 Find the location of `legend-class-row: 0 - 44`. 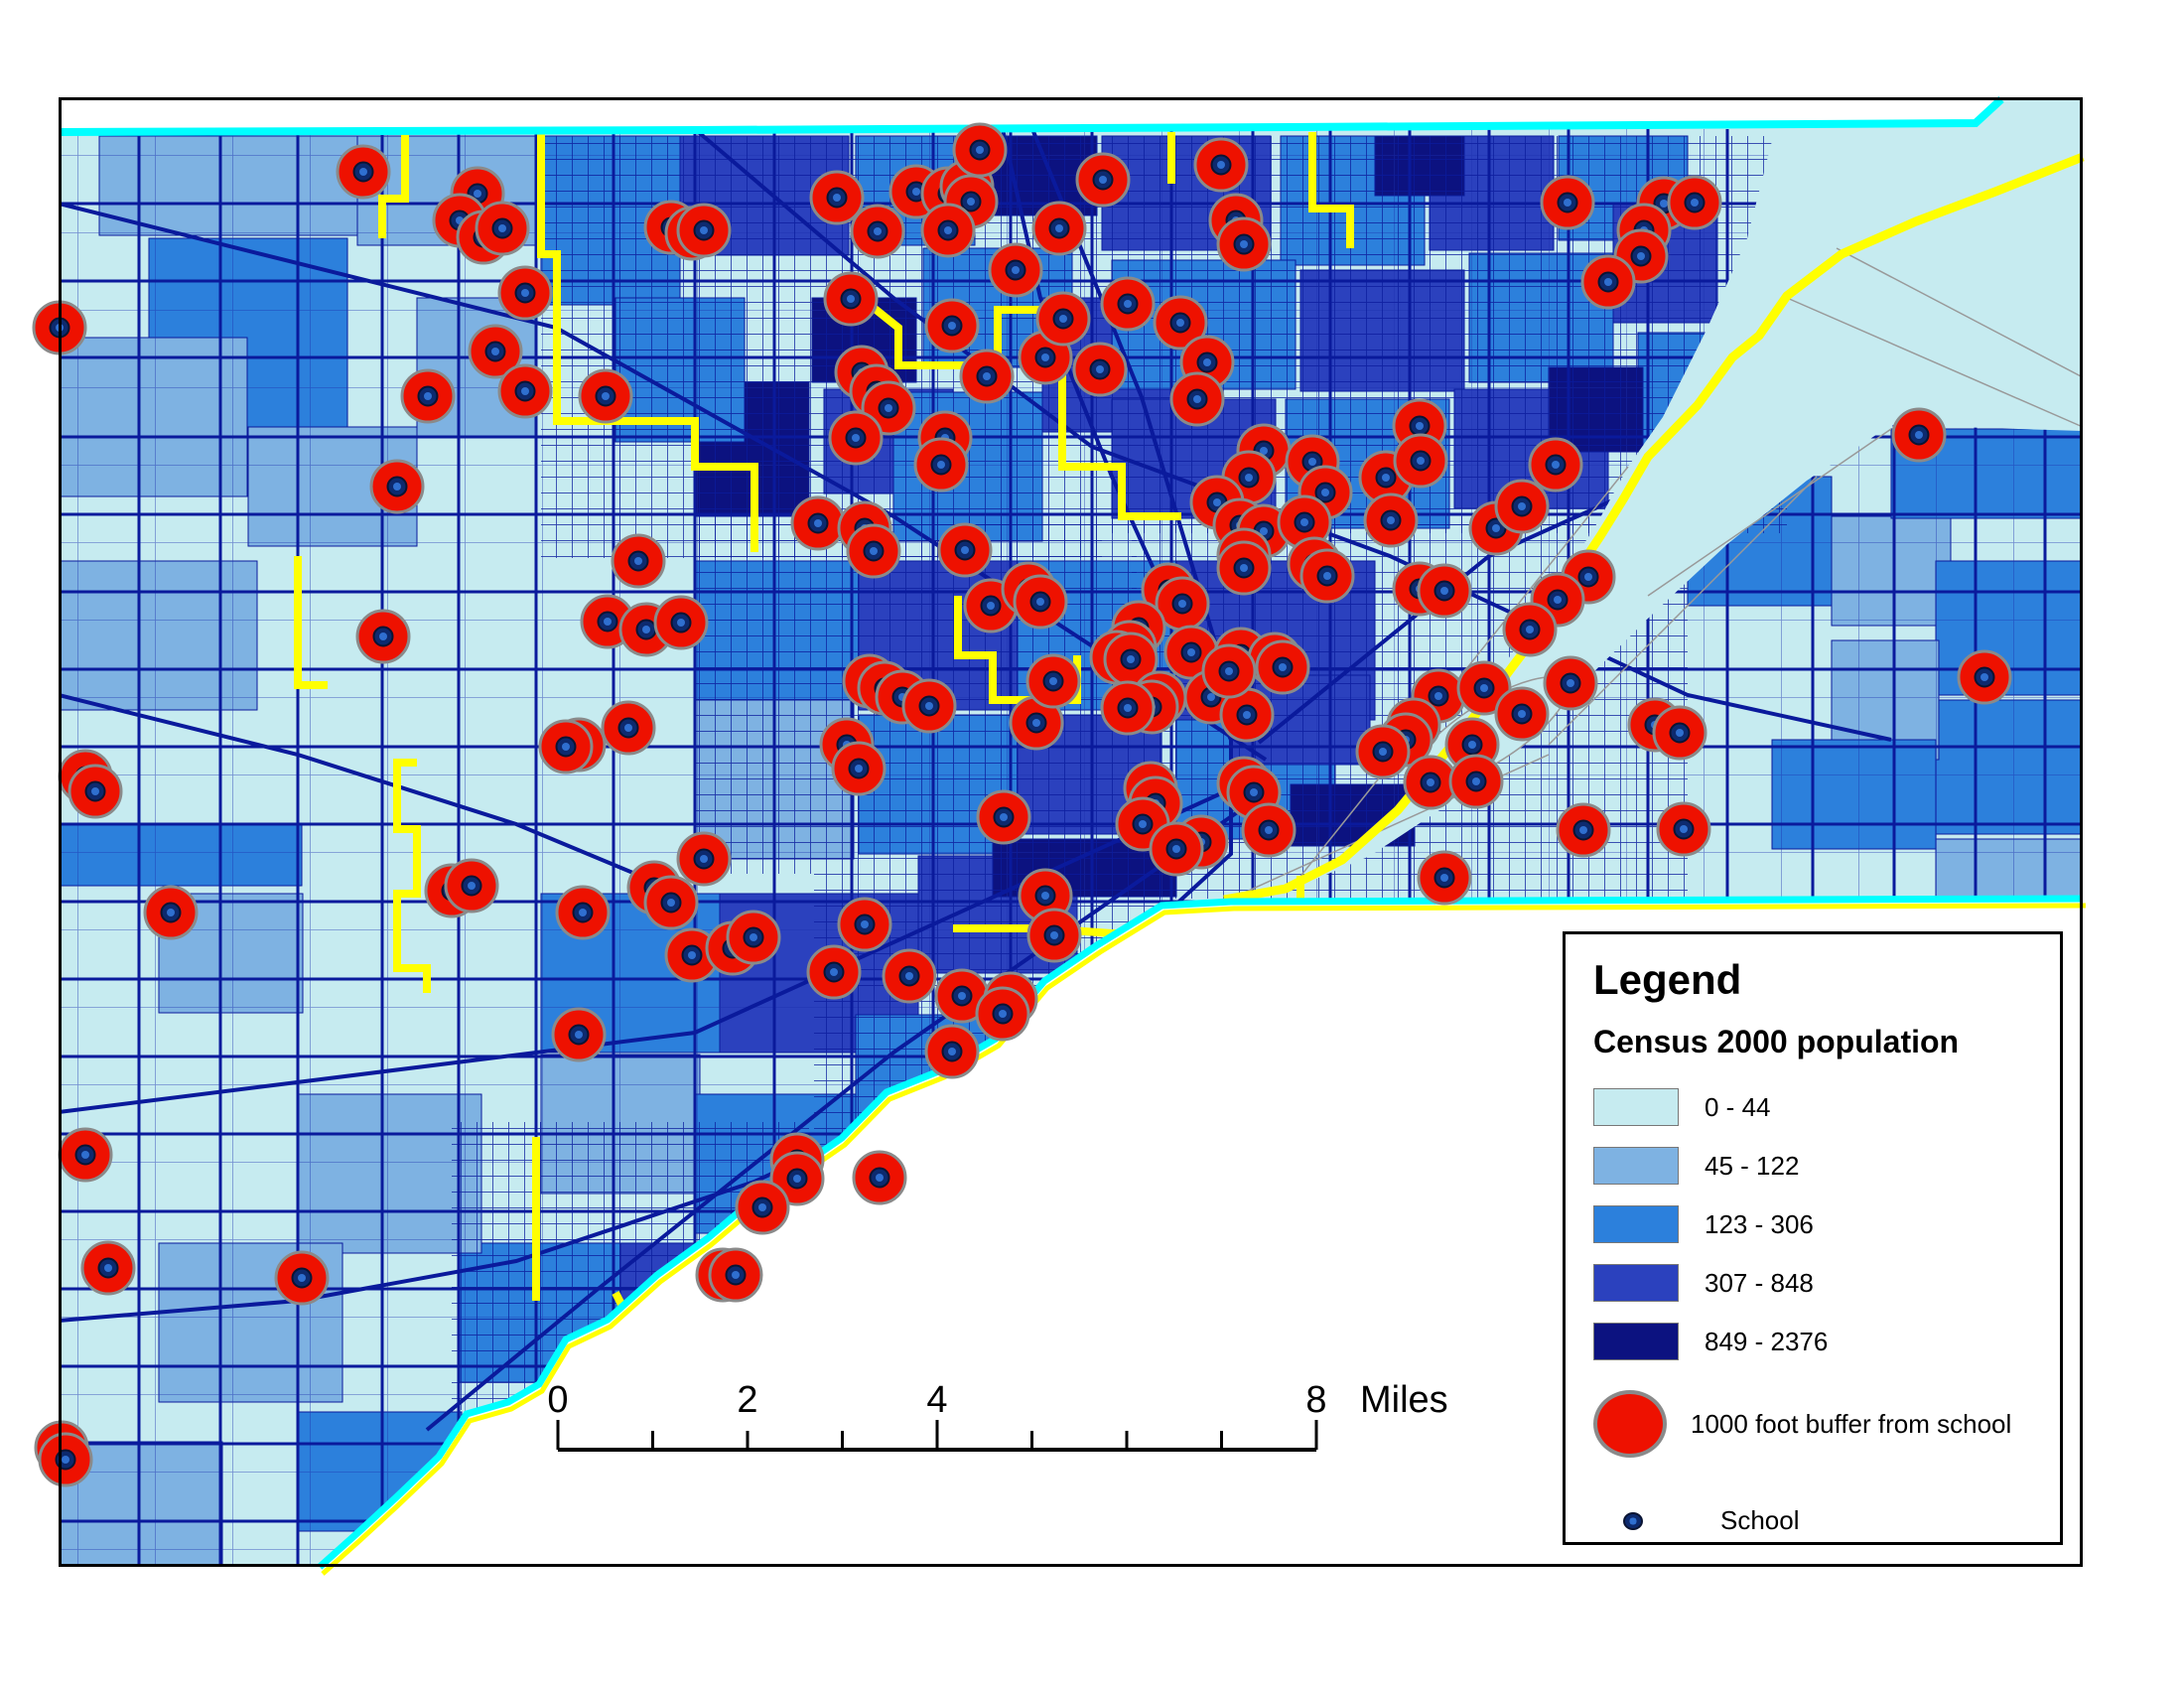

legend-class-row: 0 - 44 is located at coordinates (1826, 1107).